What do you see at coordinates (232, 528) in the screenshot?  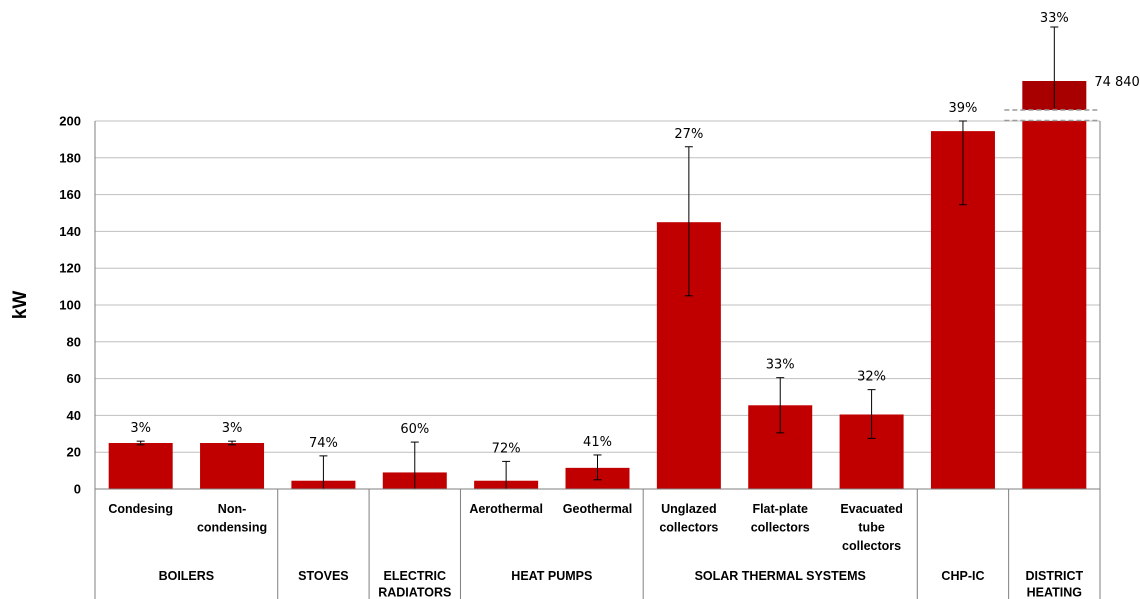 I see `category-label: condensing` at bounding box center [232, 528].